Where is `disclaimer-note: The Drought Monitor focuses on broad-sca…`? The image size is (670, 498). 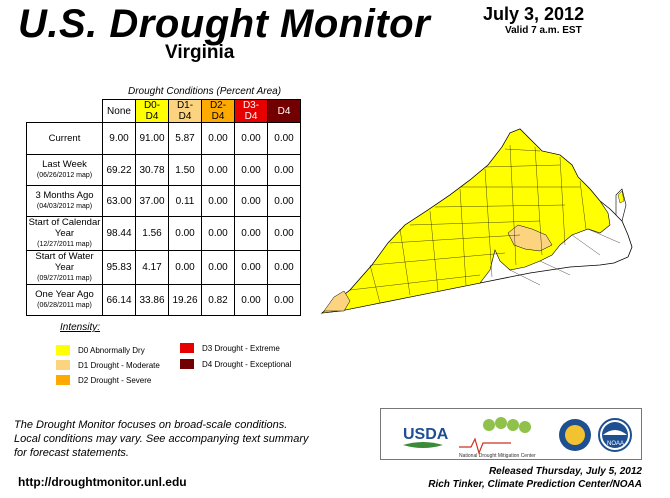
disclaimer-note: The Drought Monitor focuses on broad-sca… is located at coordinates (161, 439).